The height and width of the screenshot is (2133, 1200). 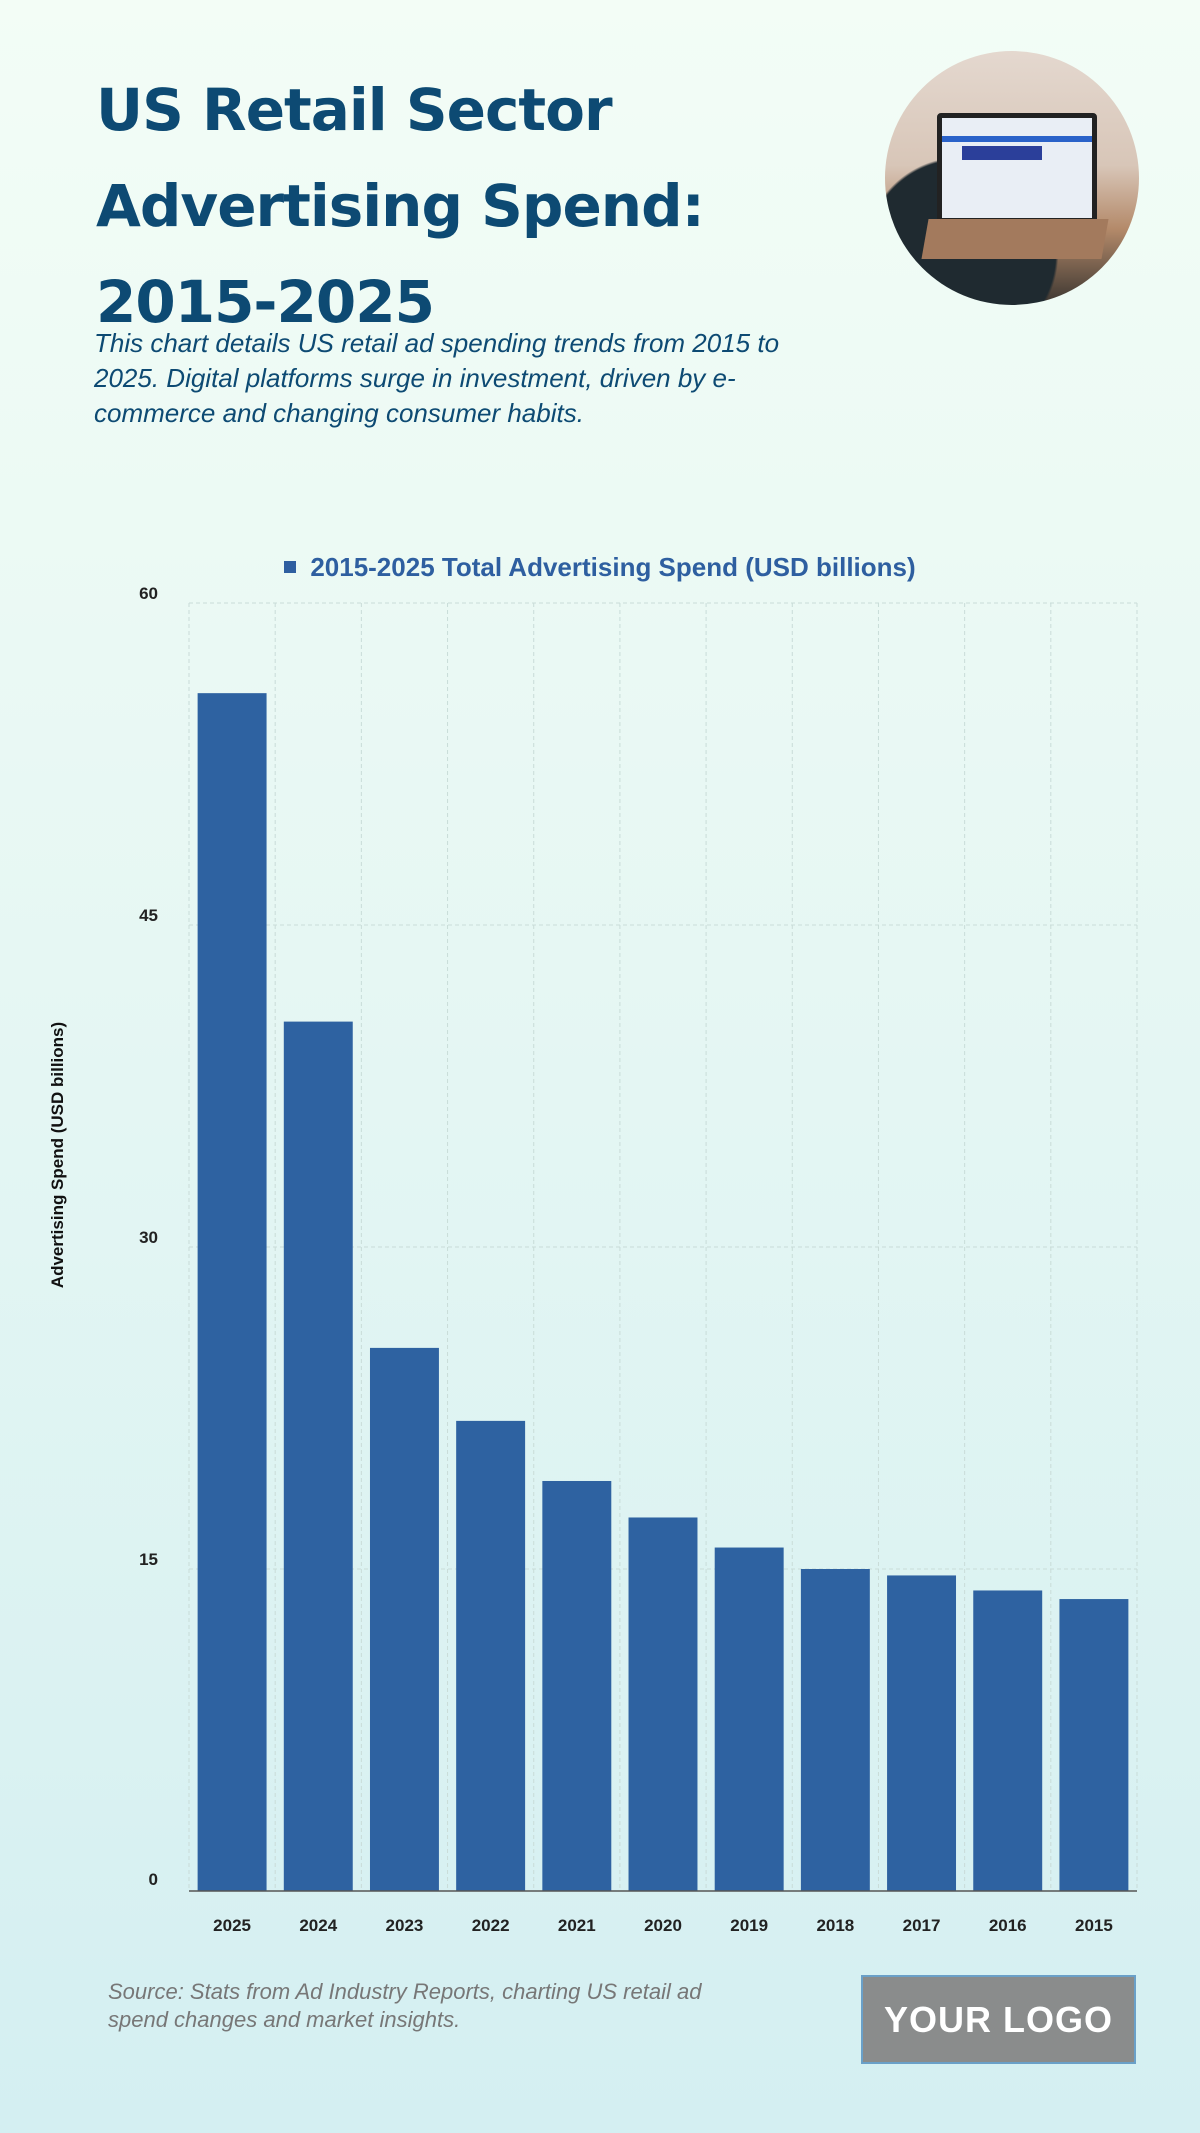 What do you see at coordinates (577, 1685) in the screenshot?
I see `bar-2021` at bounding box center [577, 1685].